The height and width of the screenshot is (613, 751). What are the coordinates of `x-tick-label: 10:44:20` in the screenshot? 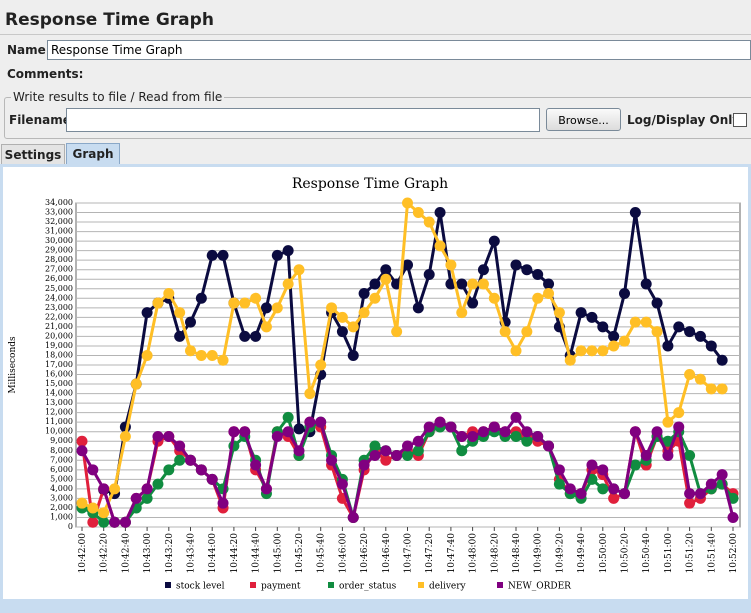 It's located at (235, 553).